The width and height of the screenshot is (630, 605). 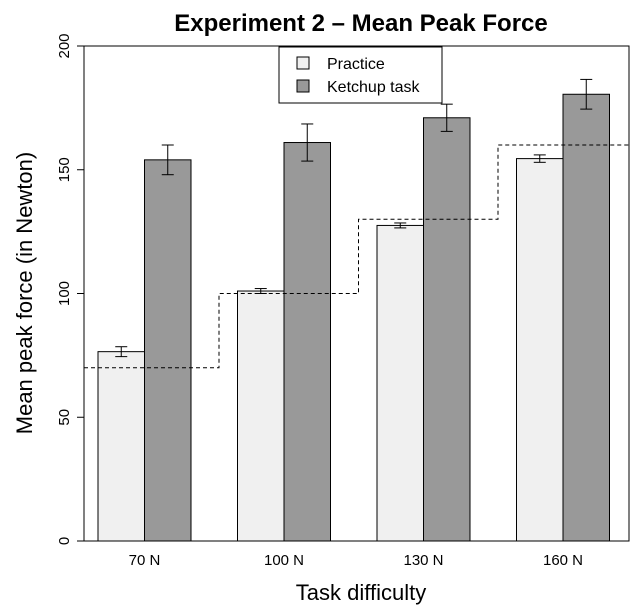 What do you see at coordinates (64, 169) in the screenshot?
I see `y-tick-label: 150` at bounding box center [64, 169].